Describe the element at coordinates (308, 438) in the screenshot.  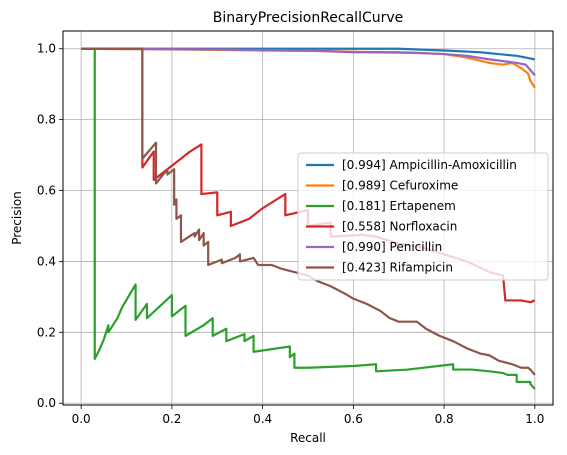
I see `x-axis-title: Recall` at that location.